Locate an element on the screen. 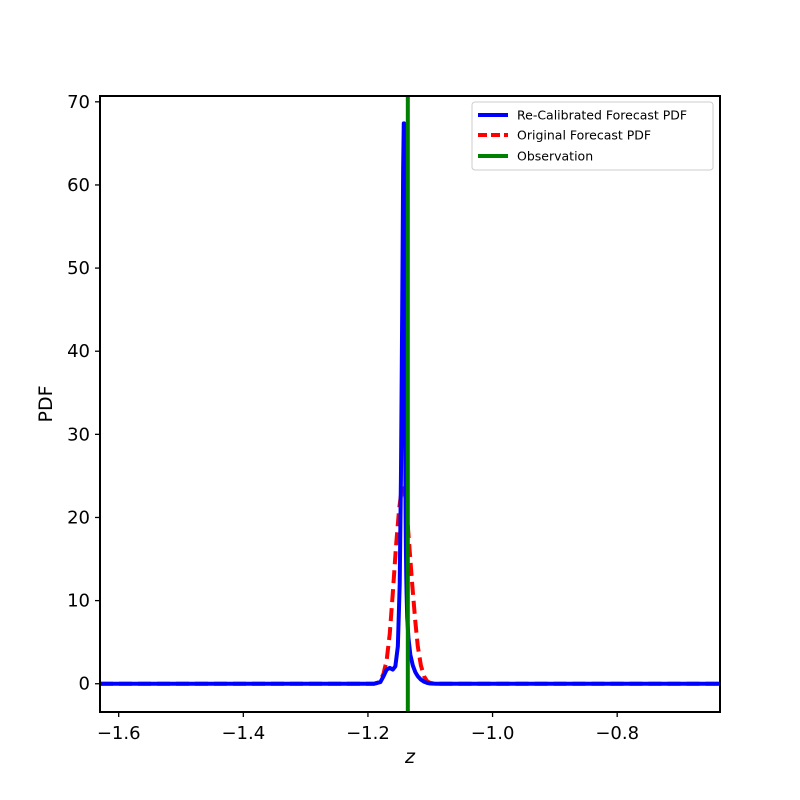 The image size is (800, 800). y-axis-ticks: 0 10 20 30 40 50 60 70 is located at coordinates (83, 393).